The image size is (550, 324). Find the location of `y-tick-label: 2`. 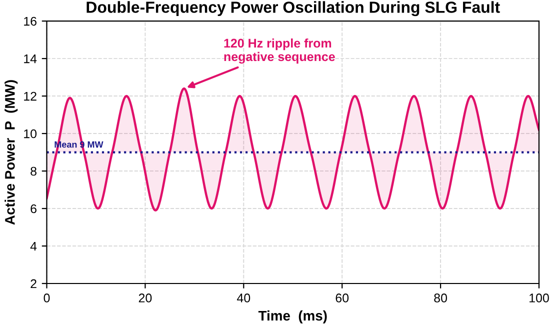

y-tick-label: 2 is located at coordinates (33, 283).